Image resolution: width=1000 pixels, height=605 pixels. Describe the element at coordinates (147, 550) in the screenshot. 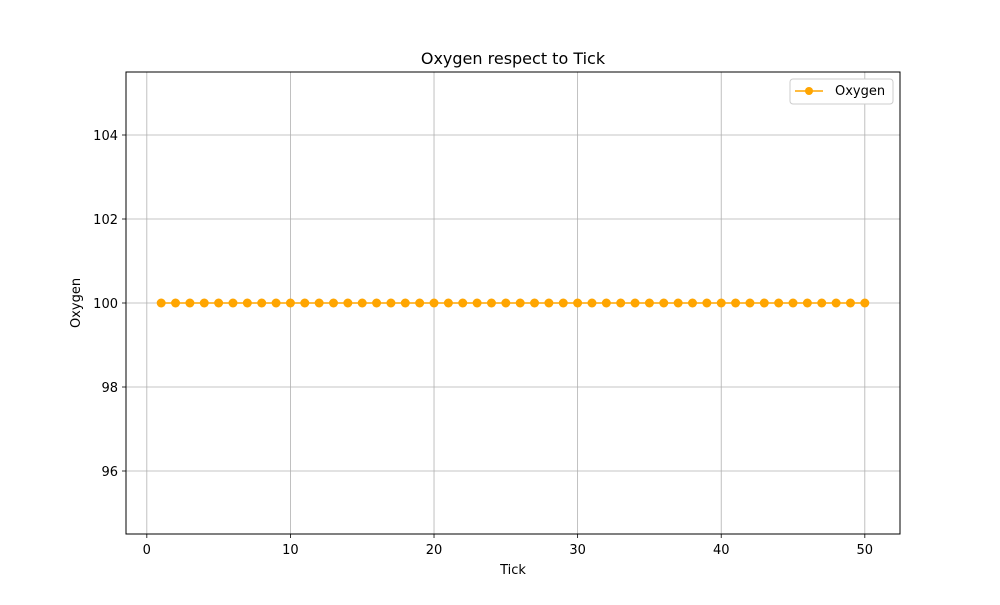

I see `x-tick-label: 0` at that location.